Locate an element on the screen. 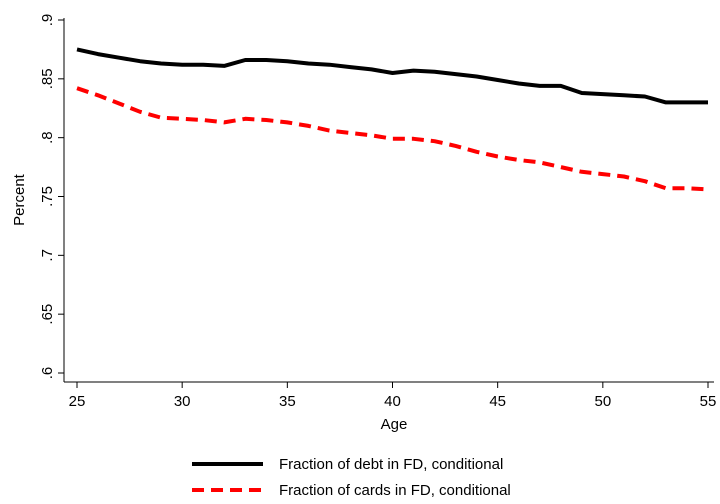  y-tick-label: .75 is located at coordinates (47, 196).